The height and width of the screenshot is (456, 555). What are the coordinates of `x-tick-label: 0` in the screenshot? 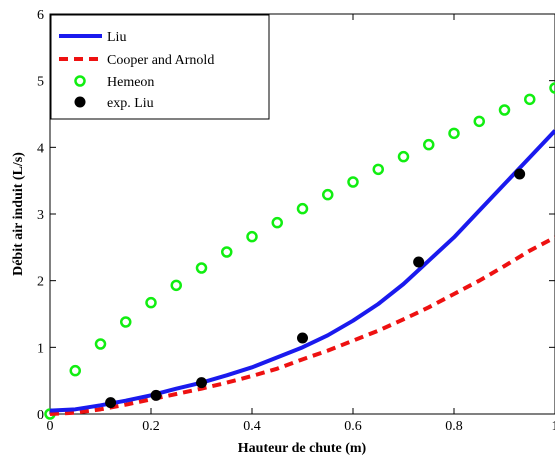 It's located at (50, 426).